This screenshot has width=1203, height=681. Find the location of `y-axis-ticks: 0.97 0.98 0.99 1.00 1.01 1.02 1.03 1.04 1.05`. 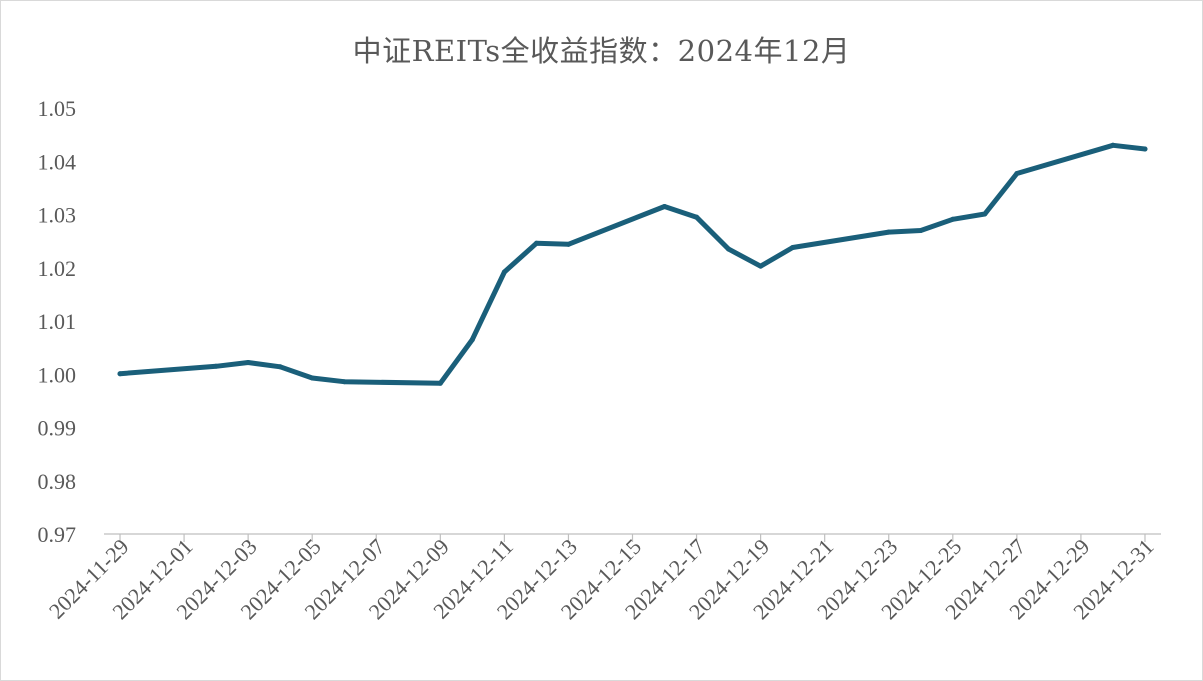

y-axis-ticks: 0.97 0.98 0.99 1.00 1.01 1.02 1.03 1.04 1.05 is located at coordinates (57, 321).